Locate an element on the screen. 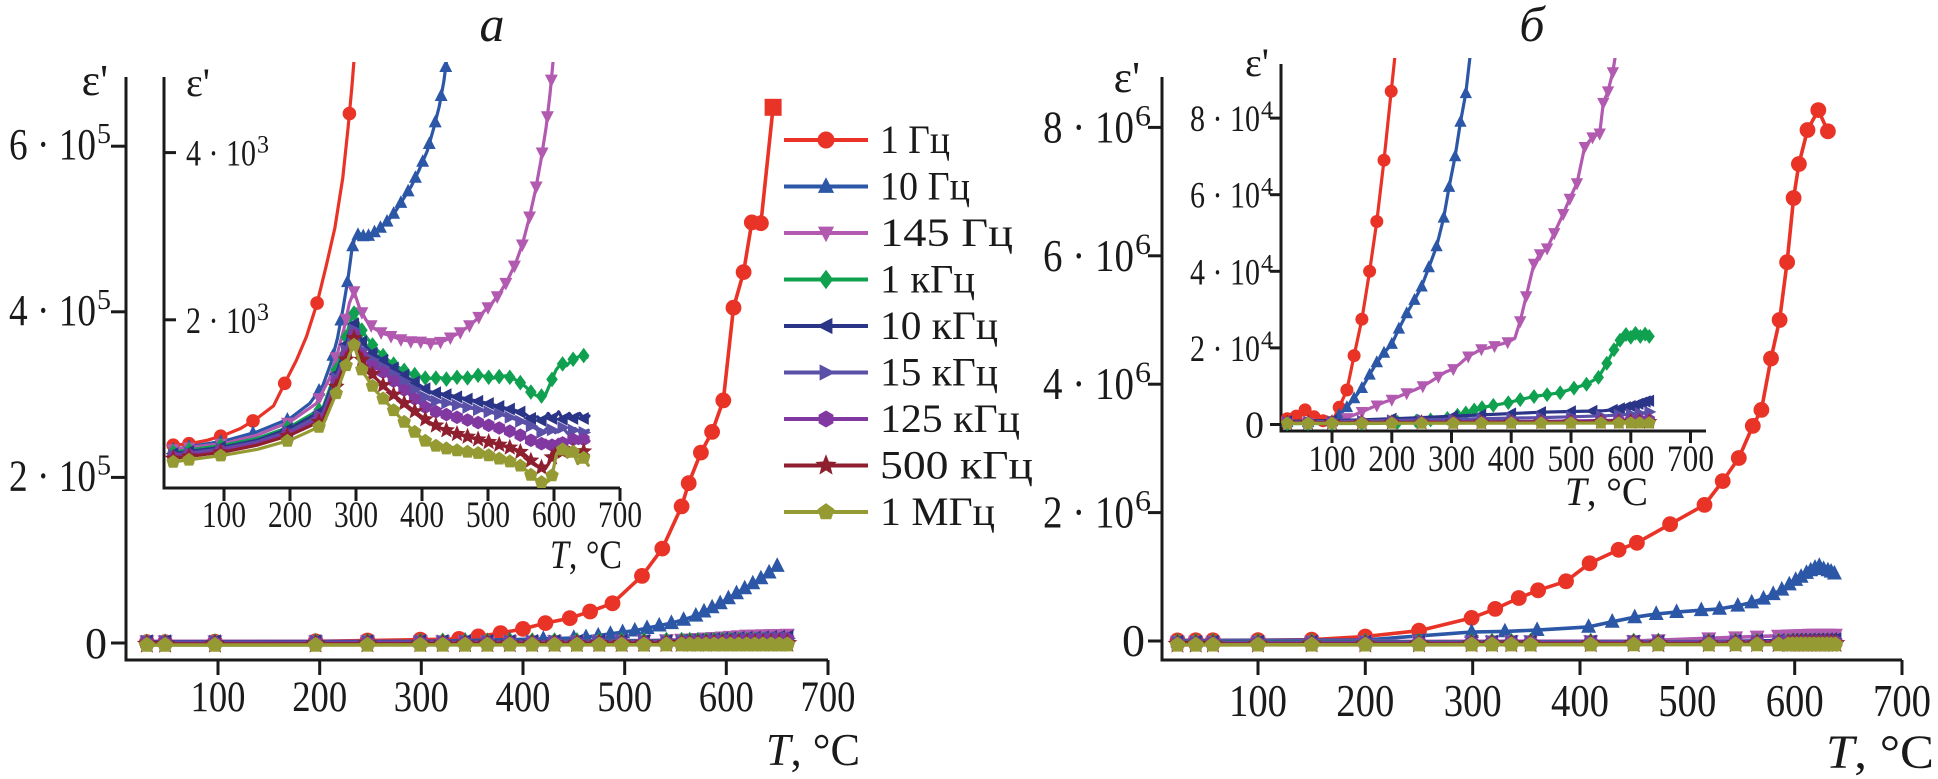 The image size is (1938, 779). svg-text: 145 Гц is located at coordinates (946, 232).